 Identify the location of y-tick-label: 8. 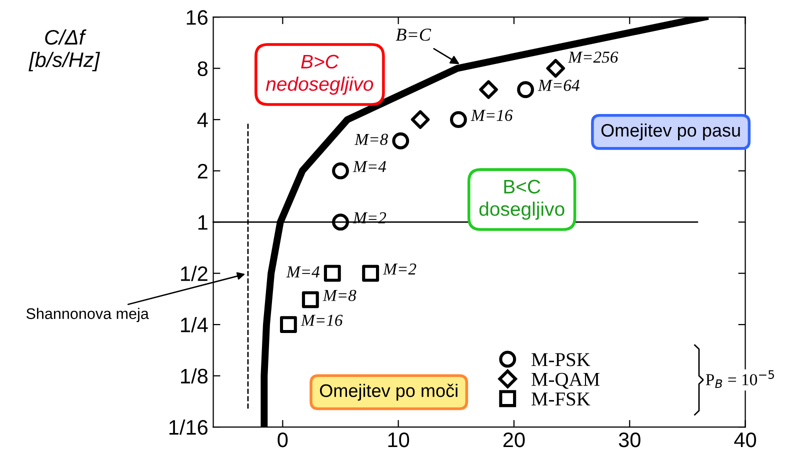
(203, 68).